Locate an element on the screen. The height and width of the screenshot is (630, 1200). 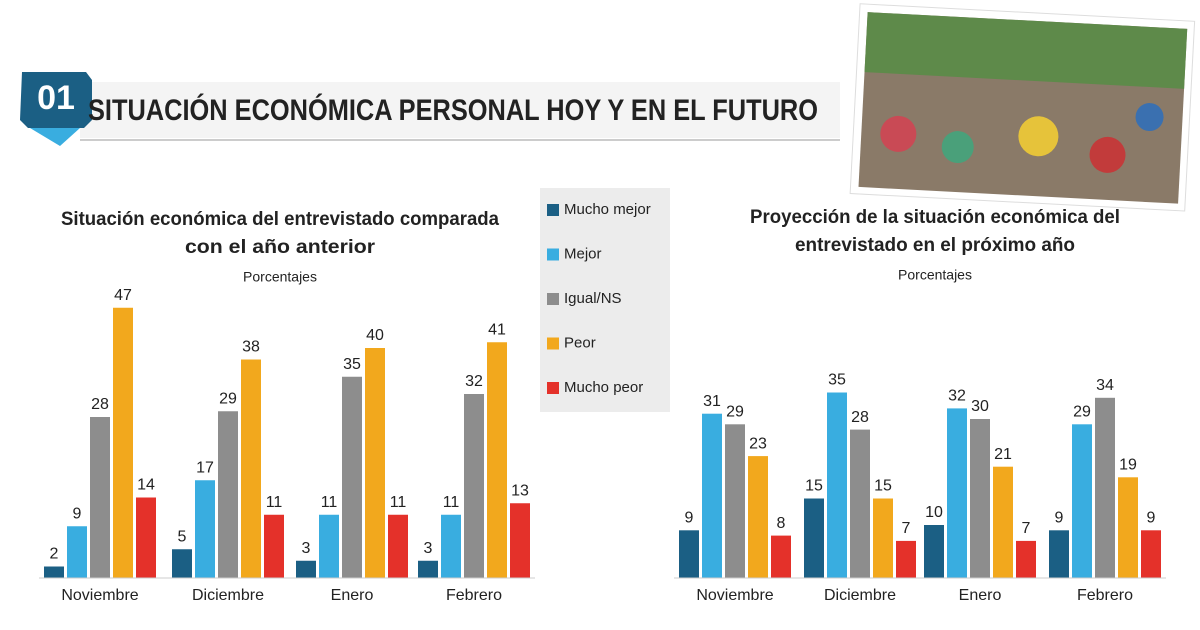
value-label: 40 is located at coordinates (375, 335).